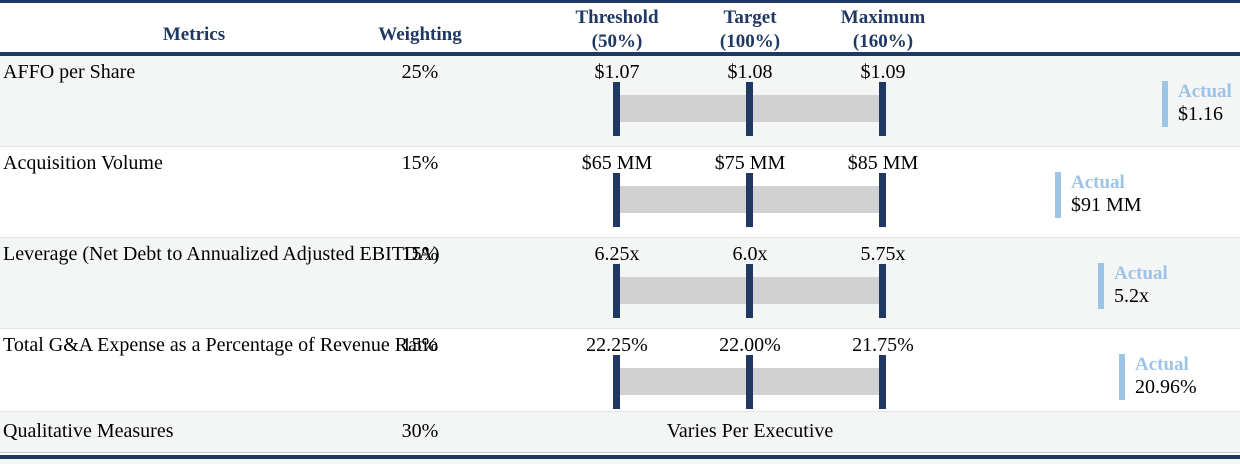 The image size is (1240, 464). I want to click on maximum-value: $1.09, so click(883, 72).